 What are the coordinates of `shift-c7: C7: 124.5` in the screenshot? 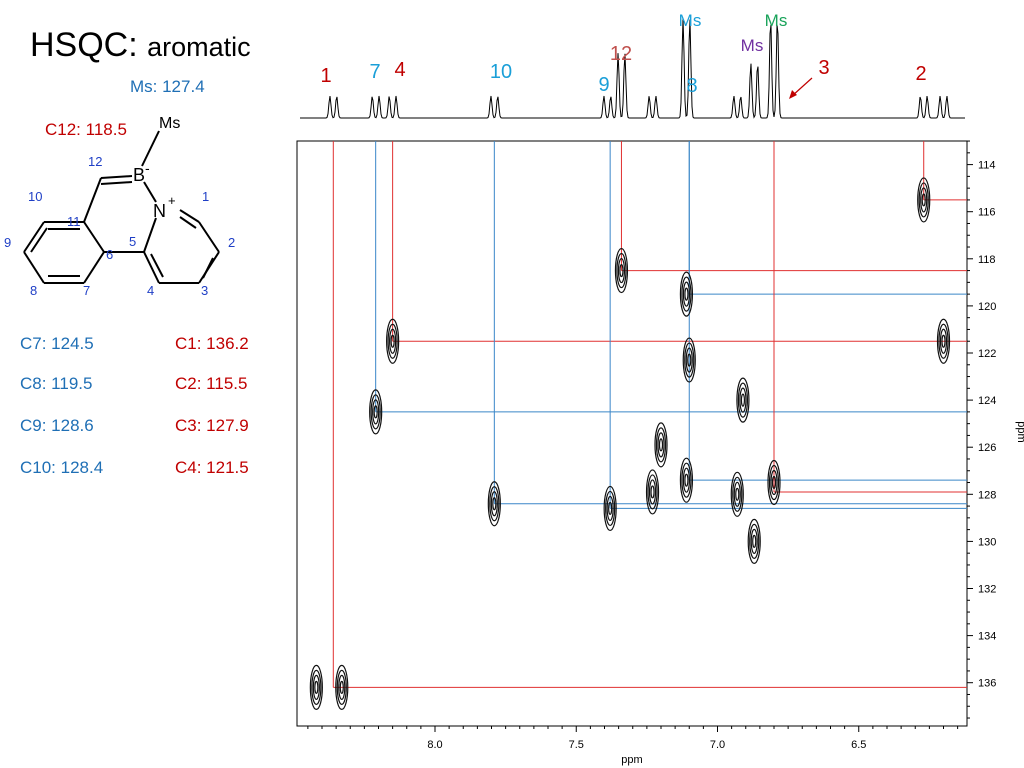 It's located at (57, 343).